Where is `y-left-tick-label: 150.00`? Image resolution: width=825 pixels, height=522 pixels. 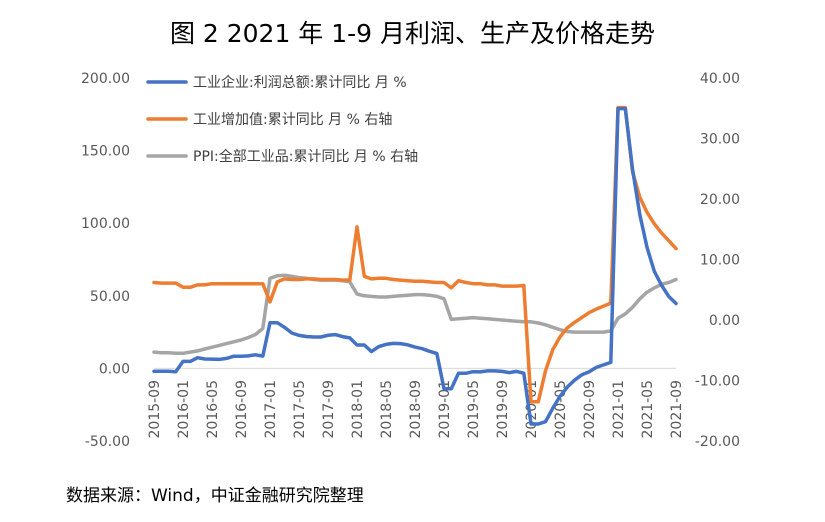
y-left-tick-label: 150.00 is located at coordinates (105, 152).